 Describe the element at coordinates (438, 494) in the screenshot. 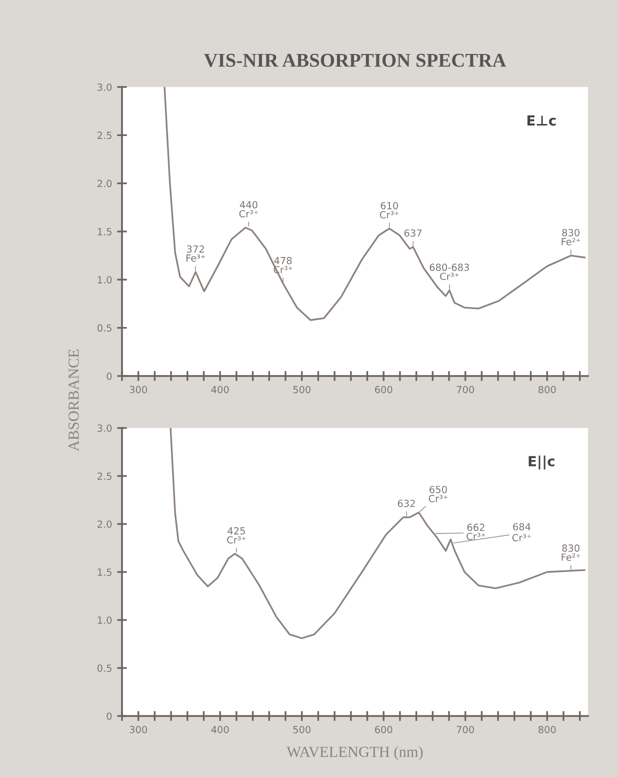

I see `annotation: 650 Cr³⁺` at that location.